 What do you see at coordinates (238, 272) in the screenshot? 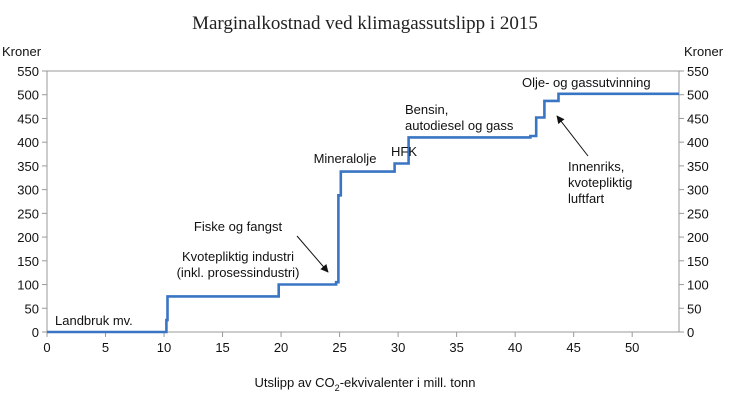
I see `annotation-line: (inkl. prosessindustri)` at bounding box center [238, 272].